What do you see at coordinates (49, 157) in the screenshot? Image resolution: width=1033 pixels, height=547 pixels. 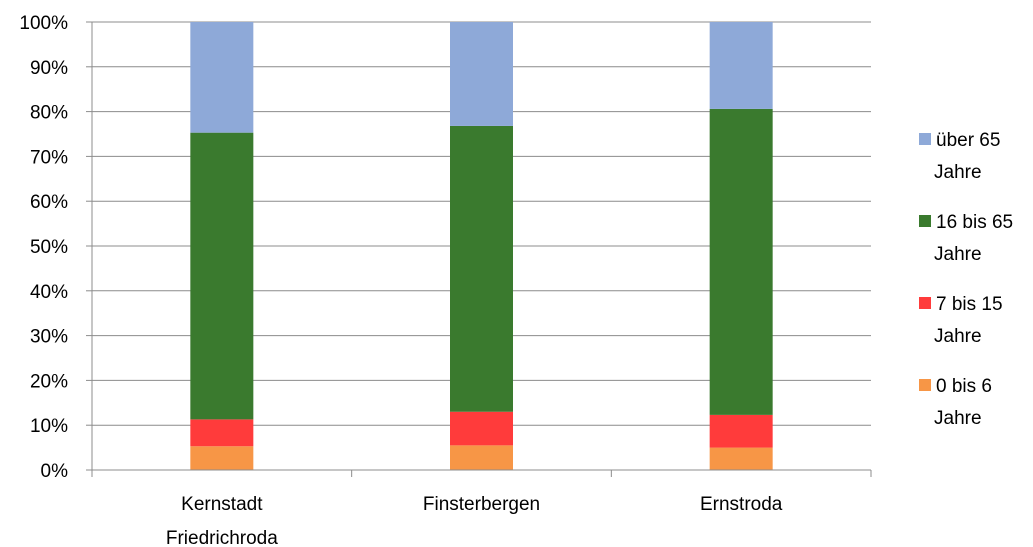 I see `y-tick-label: 70%` at bounding box center [49, 157].